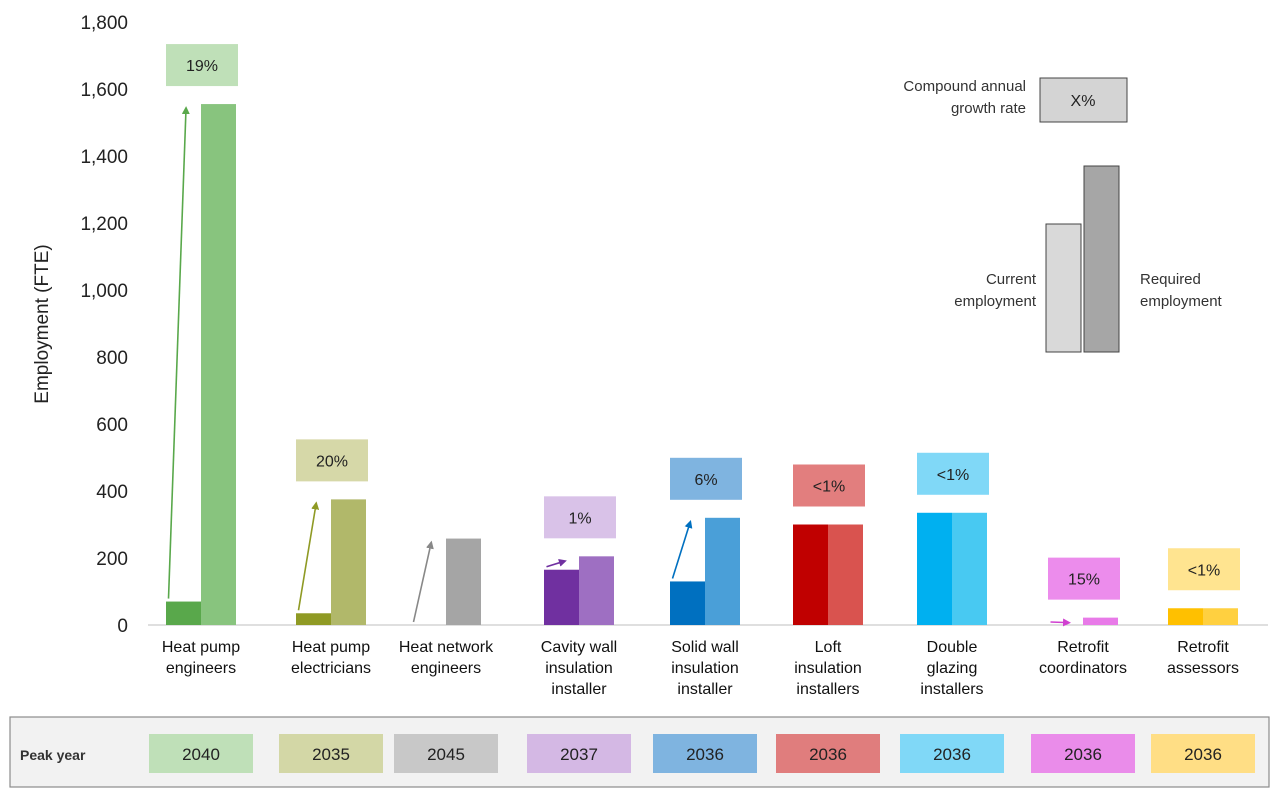 This screenshot has height=789, width=1279. Describe the element at coordinates (1203, 668) in the screenshot. I see `category-label: assessors` at that location.